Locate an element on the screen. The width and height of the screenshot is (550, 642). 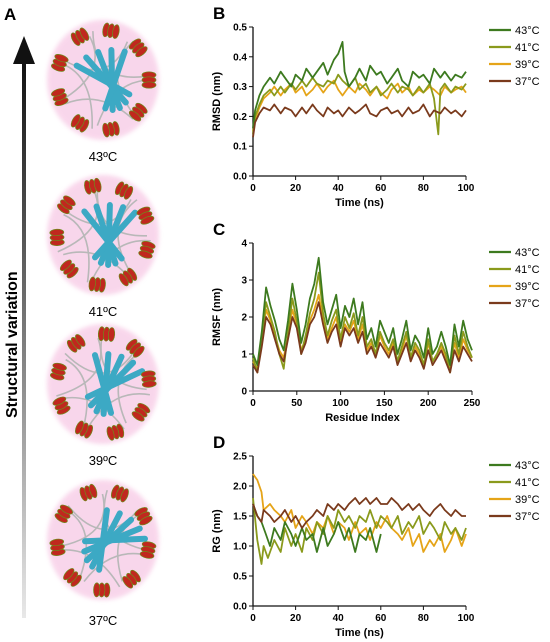
structural-variation-arrow is located at coordinates (24, 327).